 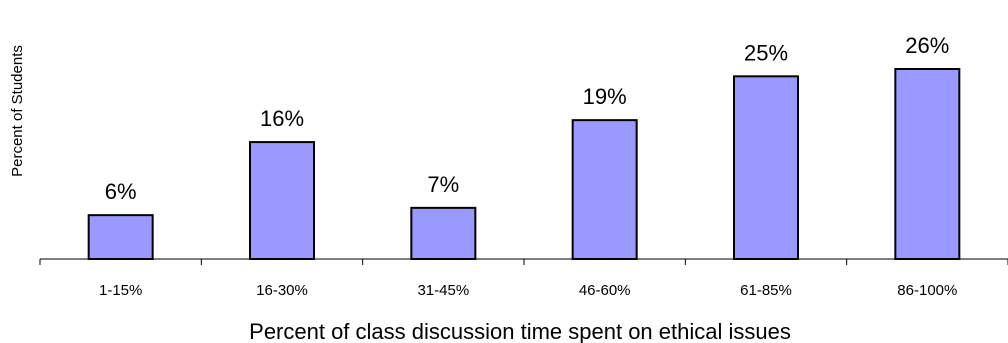 What do you see at coordinates (282, 118) in the screenshot?
I see `data-label-16-30%: 16%` at bounding box center [282, 118].